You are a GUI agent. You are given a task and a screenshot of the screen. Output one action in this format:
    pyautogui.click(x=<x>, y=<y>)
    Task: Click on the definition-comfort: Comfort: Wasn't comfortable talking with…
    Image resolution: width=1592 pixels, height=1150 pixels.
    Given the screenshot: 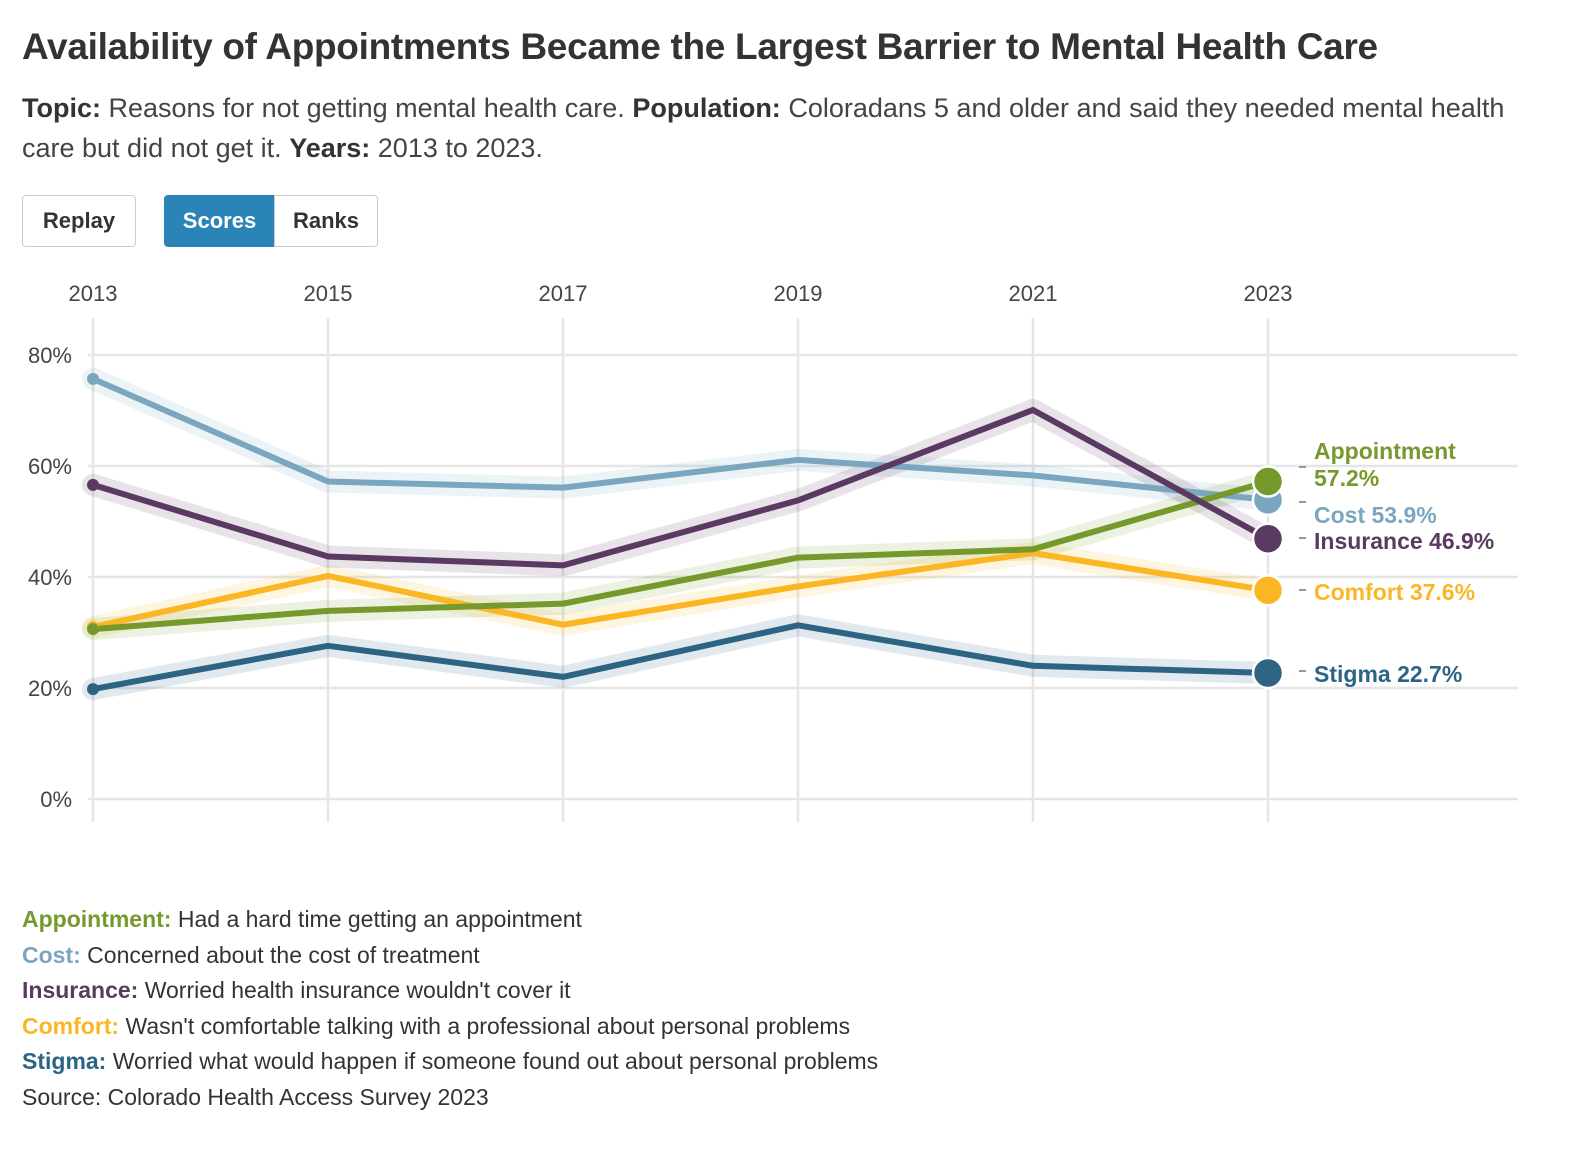 What is the action you would take?
    pyautogui.click(x=450, y=1027)
    